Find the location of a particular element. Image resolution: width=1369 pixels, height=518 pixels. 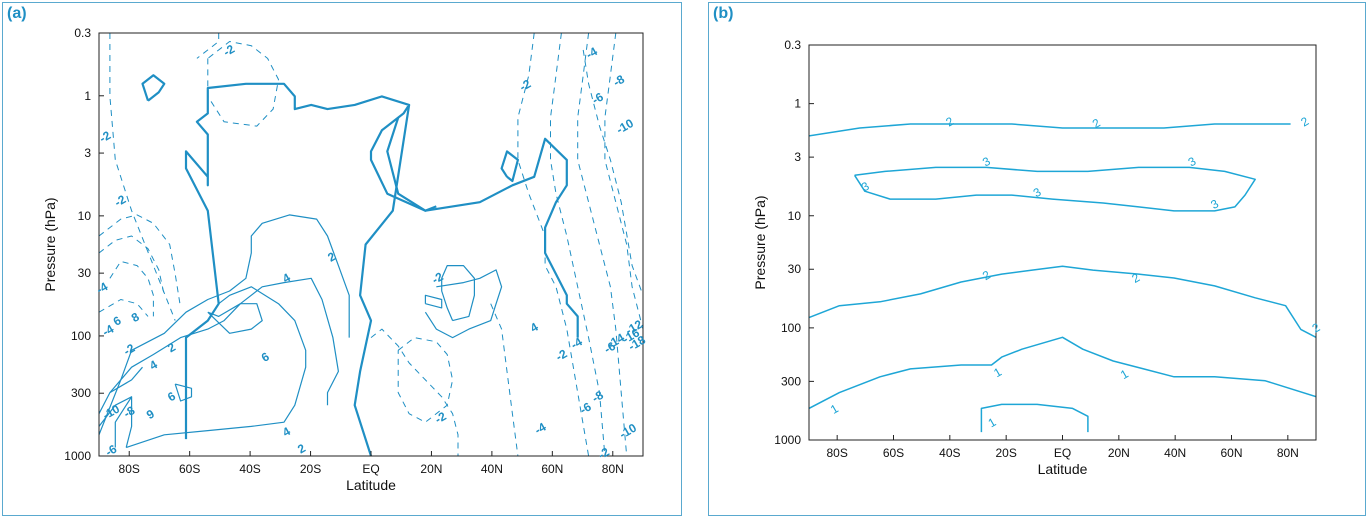

x-tick-label: 60N is located at coordinates (1231, 453).